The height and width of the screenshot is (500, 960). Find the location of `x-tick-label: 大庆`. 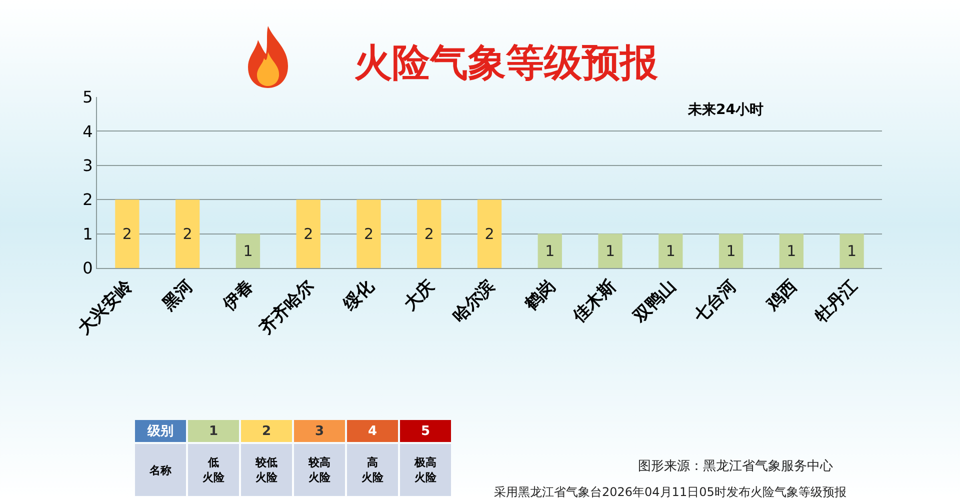

x-tick-label: 大庆 is located at coordinates (419, 295).